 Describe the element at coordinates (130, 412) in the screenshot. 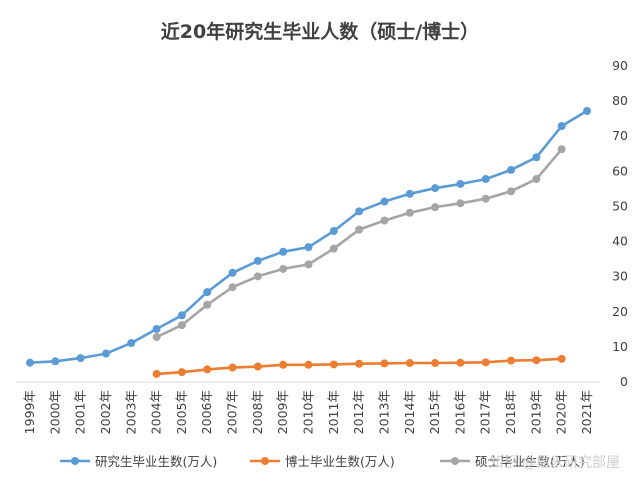

I see `x-tick-label: 2003年` at that location.